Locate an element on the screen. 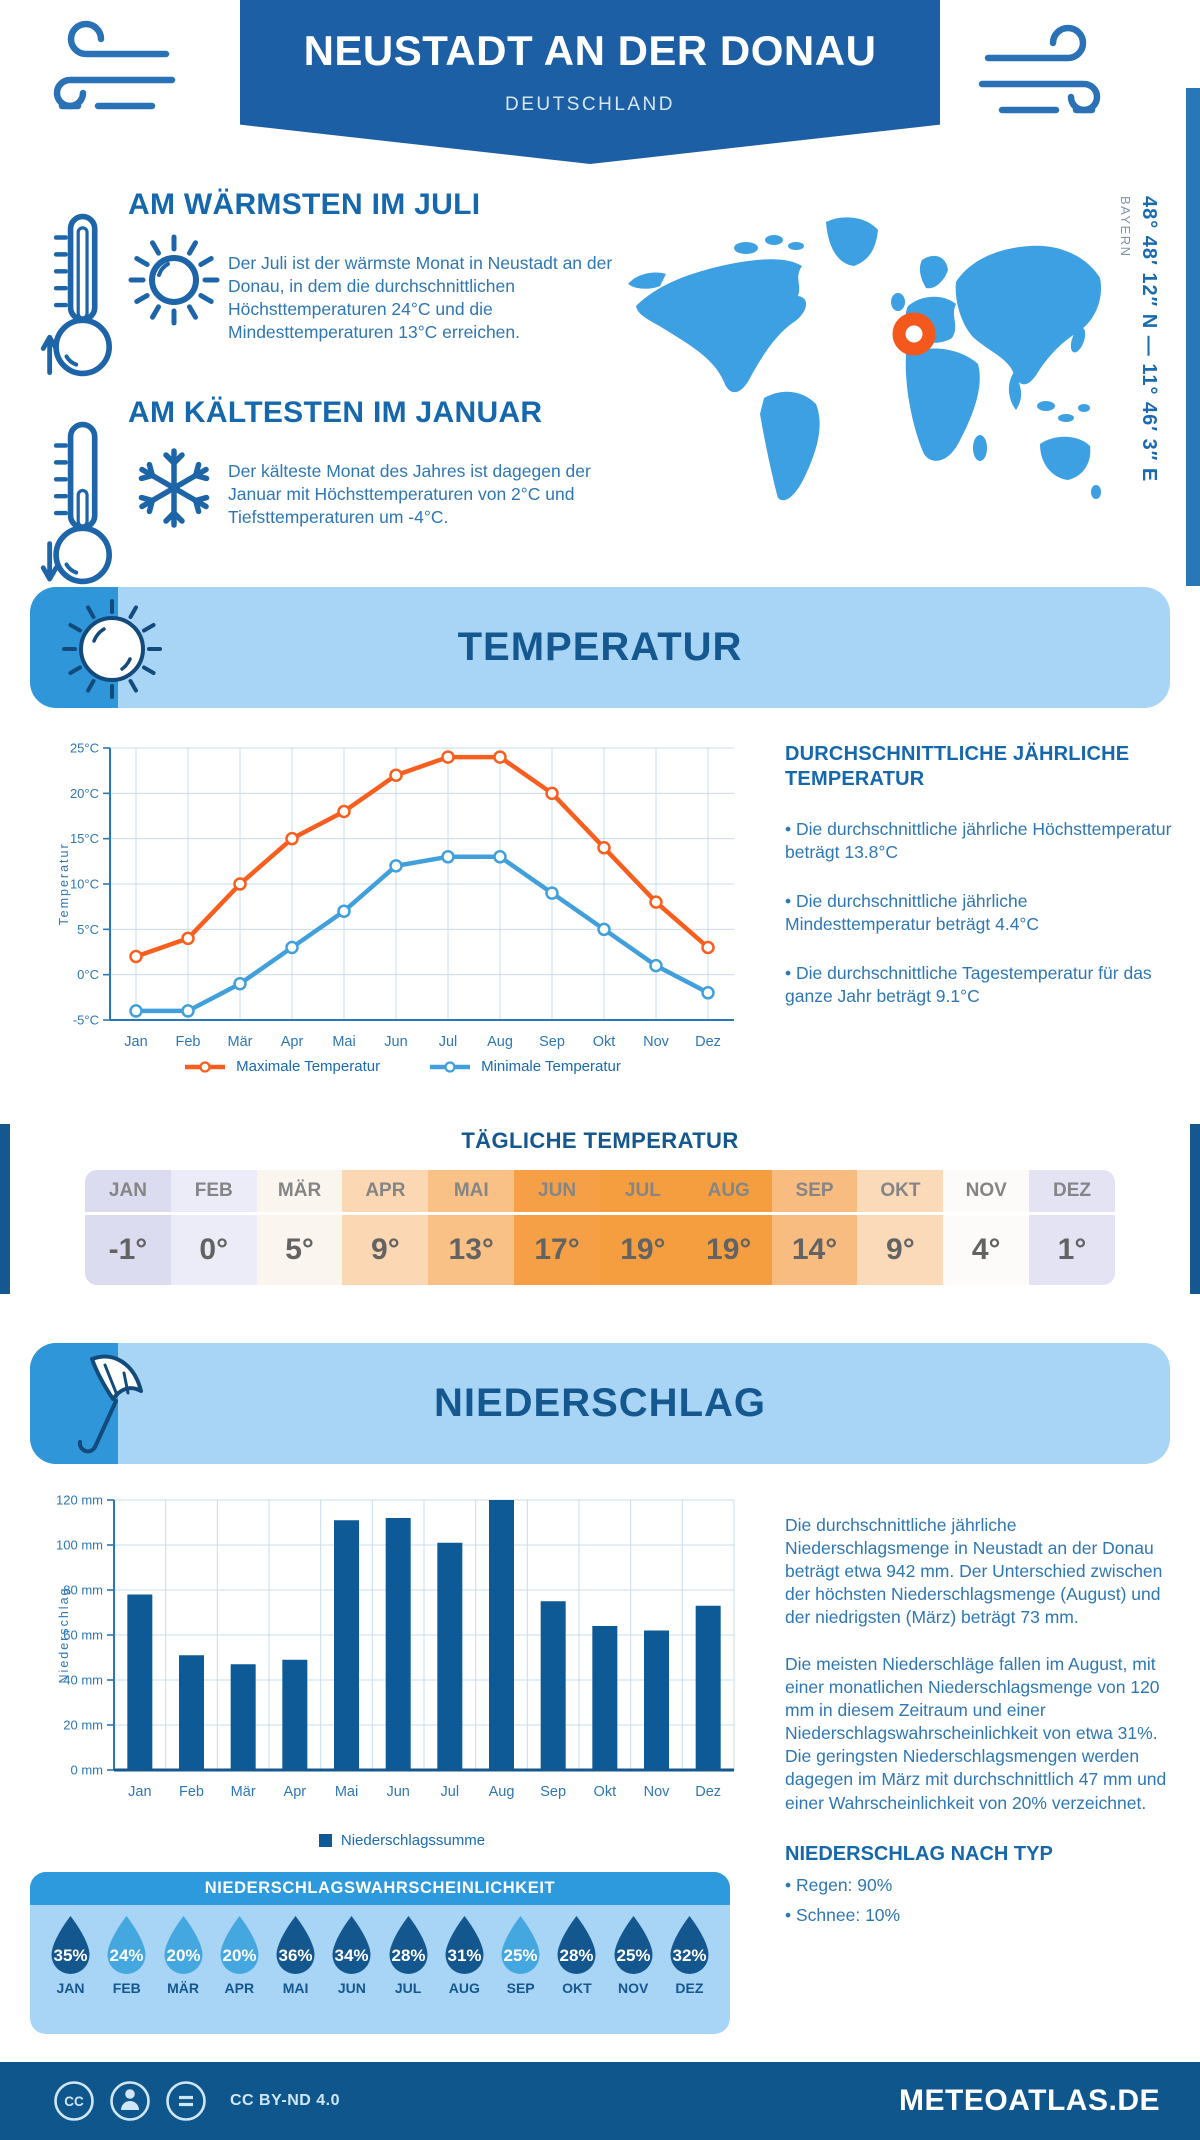 The height and width of the screenshot is (2140, 1200). svg-text: 100 mm is located at coordinates (79, 1545).